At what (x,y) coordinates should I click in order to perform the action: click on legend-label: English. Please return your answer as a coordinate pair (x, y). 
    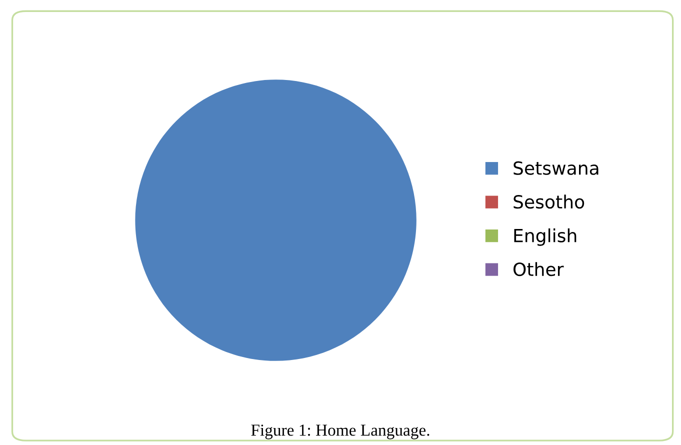
    Looking at the image, I should click on (545, 237).